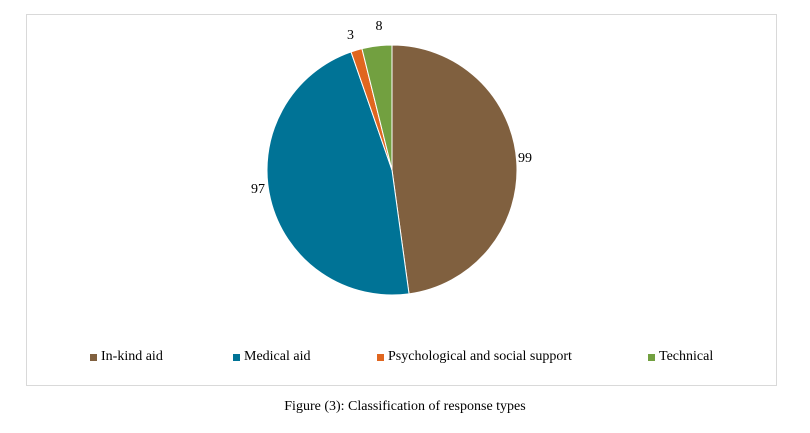 This screenshot has width=810, height=433. I want to click on legend-item-psychological-support: Psychological and social support, so click(474, 357).